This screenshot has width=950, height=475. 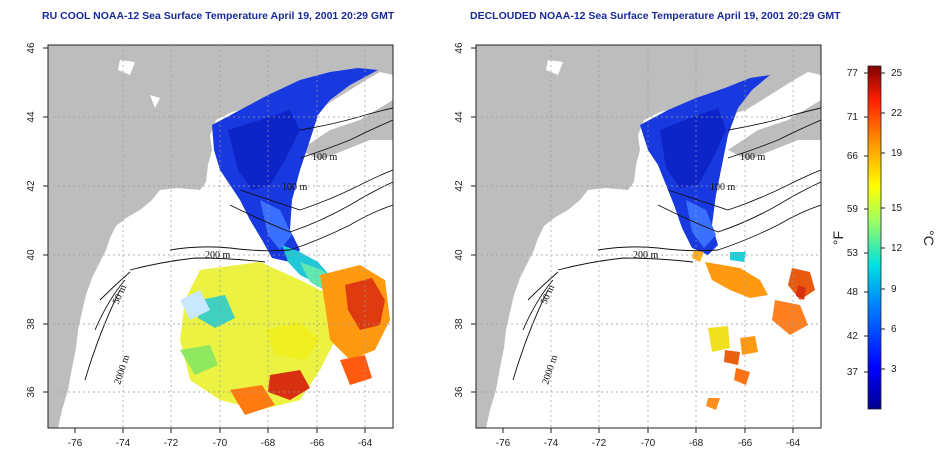 I want to click on celsius-tick: 3, so click(x=894, y=369).